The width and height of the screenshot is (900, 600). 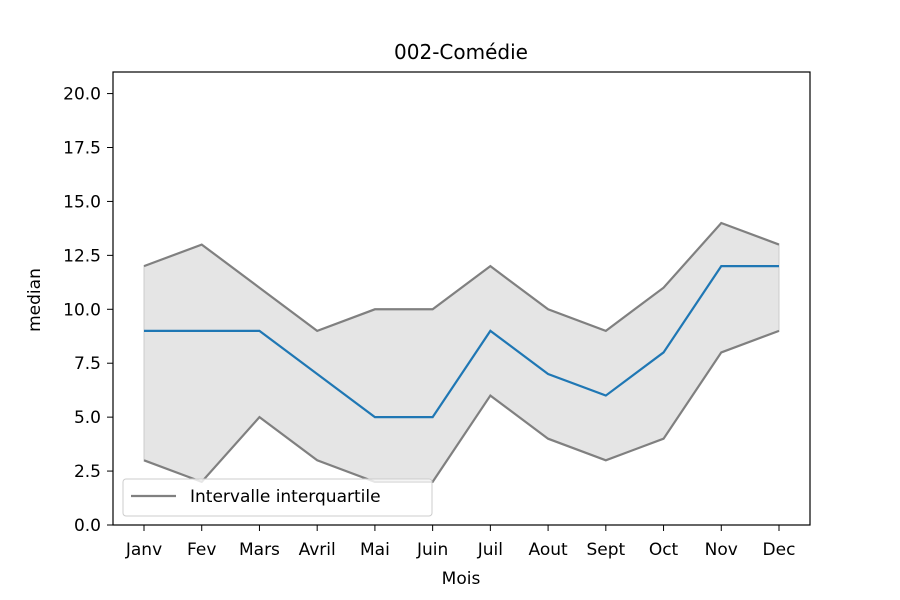 What do you see at coordinates (35, 300) in the screenshot?
I see `y-axis-label: median` at bounding box center [35, 300].